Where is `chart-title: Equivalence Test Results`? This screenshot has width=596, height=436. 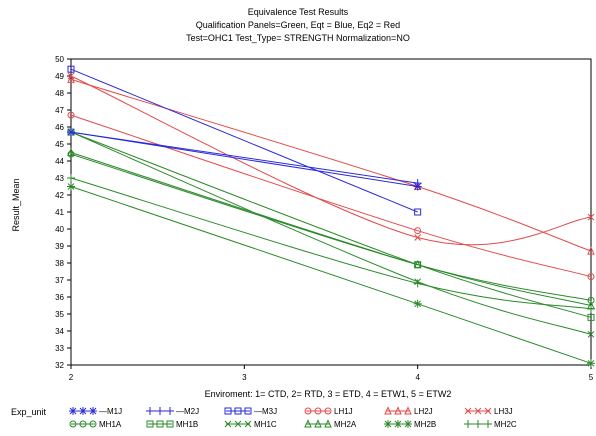
chart-title: Equivalence Test Results is located at coordinates (298, 12).